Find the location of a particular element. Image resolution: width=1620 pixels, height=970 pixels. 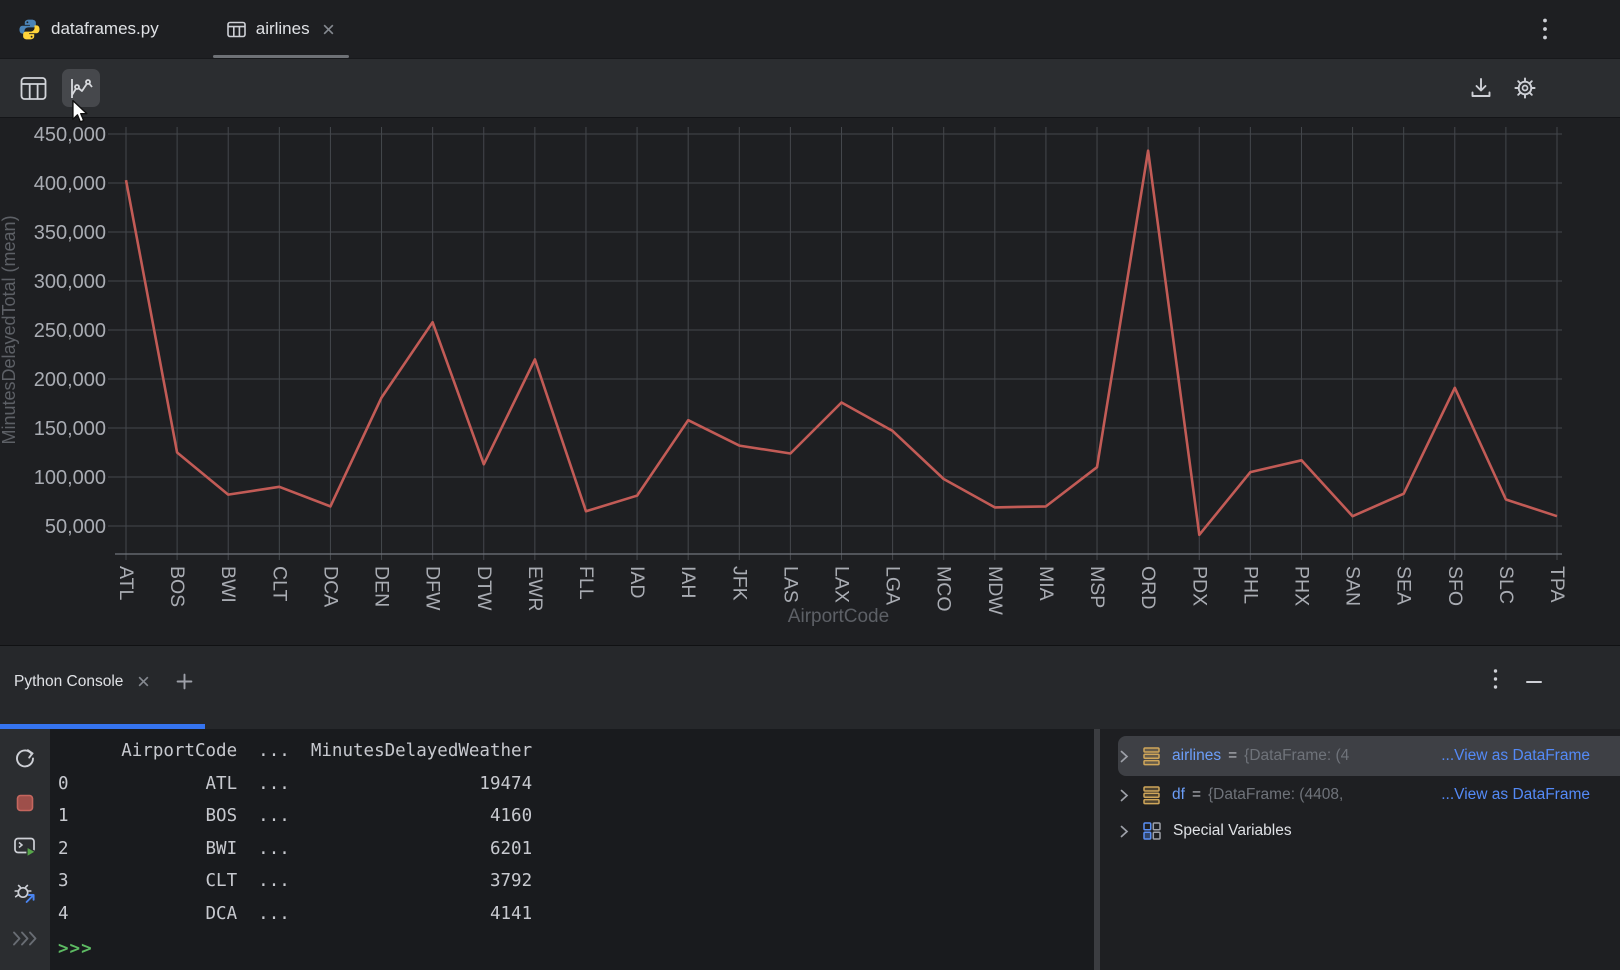

console-toolbar is located at coordinates (25, 849).